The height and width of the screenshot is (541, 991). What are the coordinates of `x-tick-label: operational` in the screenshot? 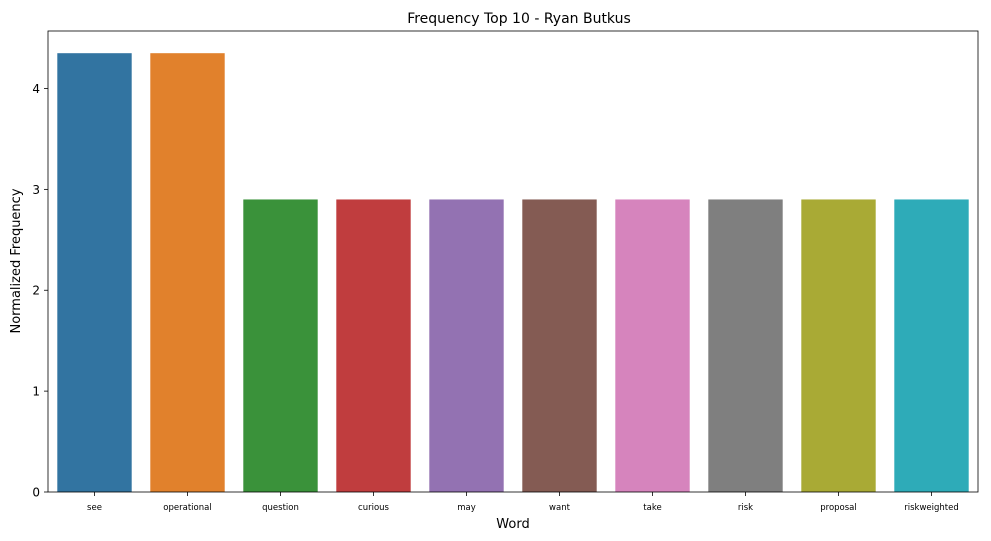 It's located at (187, 508).